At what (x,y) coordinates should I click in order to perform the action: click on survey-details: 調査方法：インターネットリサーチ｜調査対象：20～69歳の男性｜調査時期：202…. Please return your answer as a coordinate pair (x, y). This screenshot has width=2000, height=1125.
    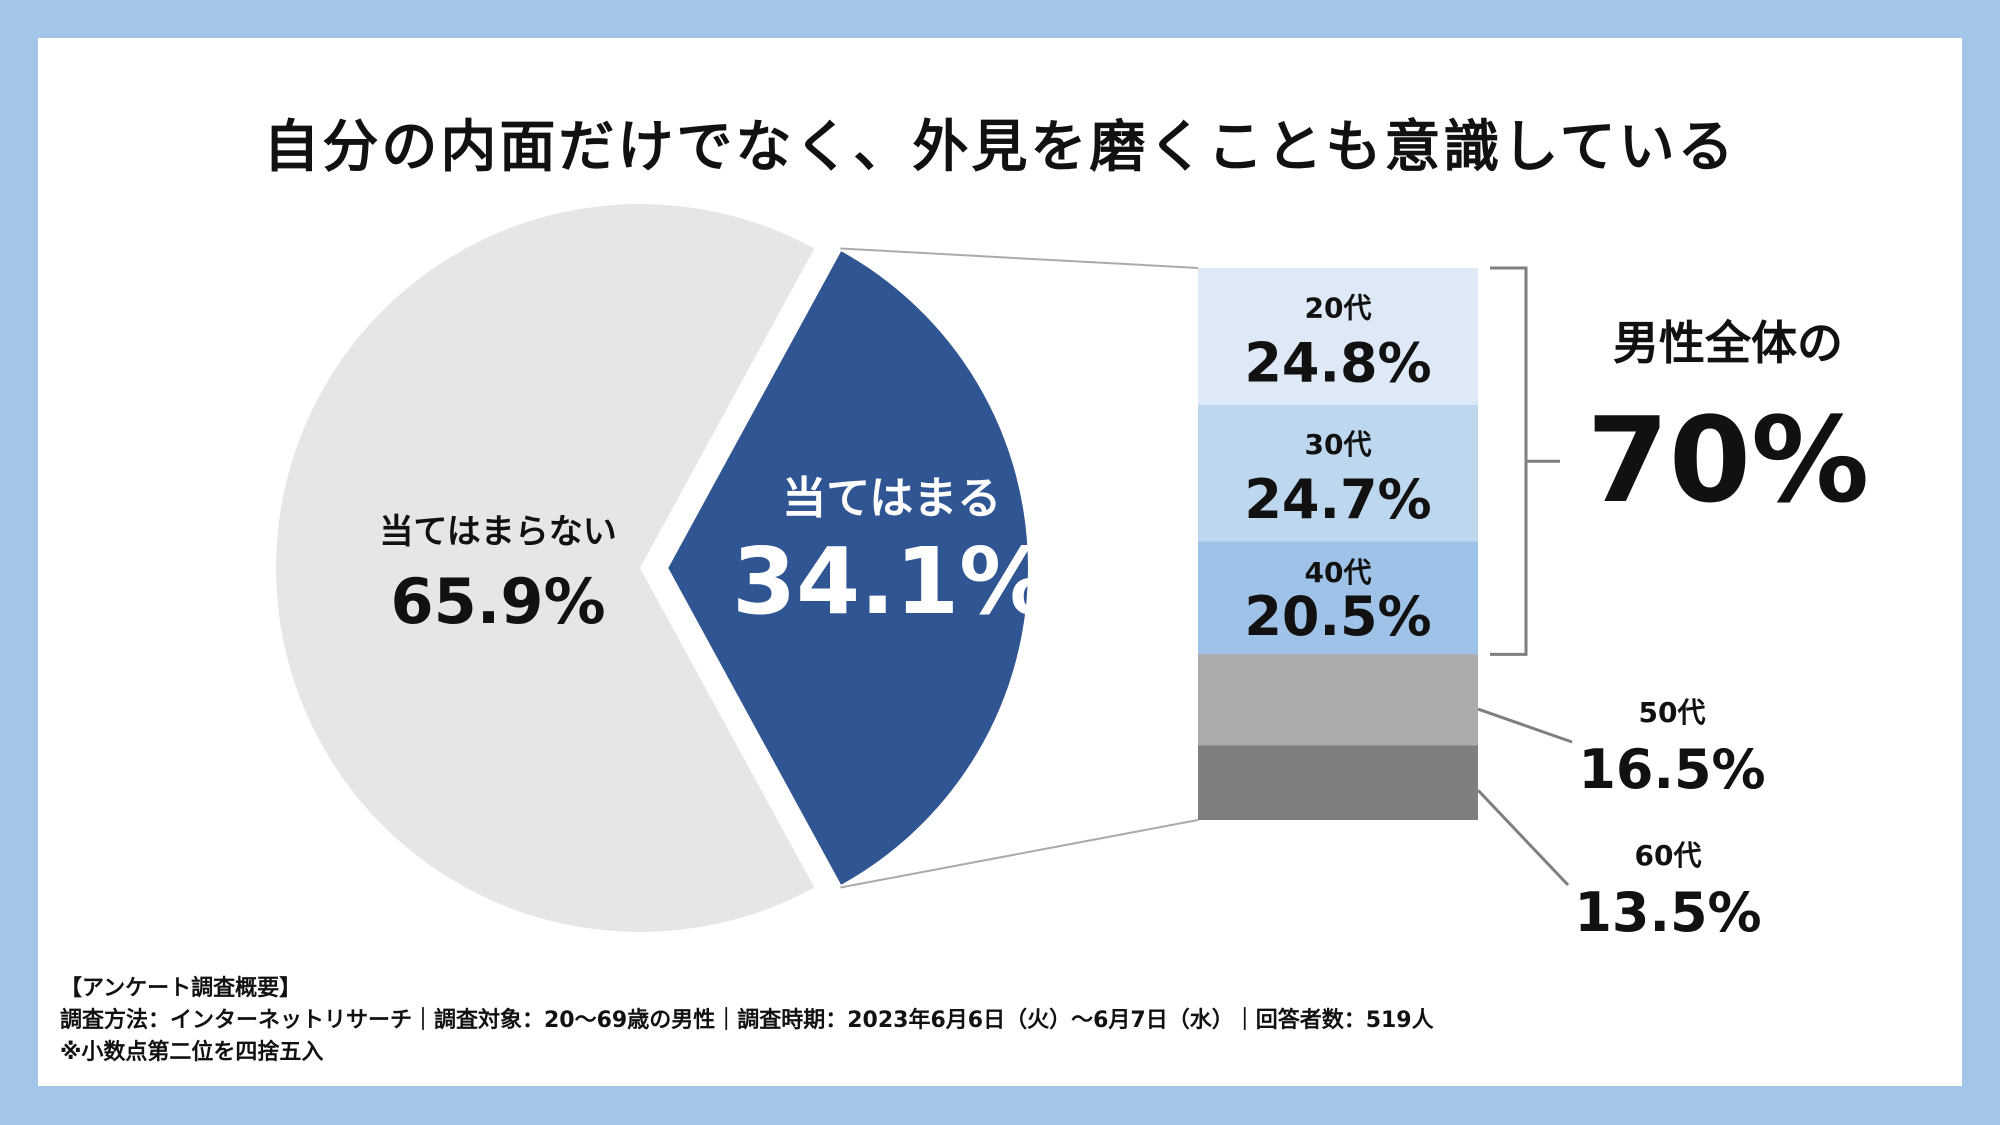
    Looking at the image, I should click on (747, 1020).